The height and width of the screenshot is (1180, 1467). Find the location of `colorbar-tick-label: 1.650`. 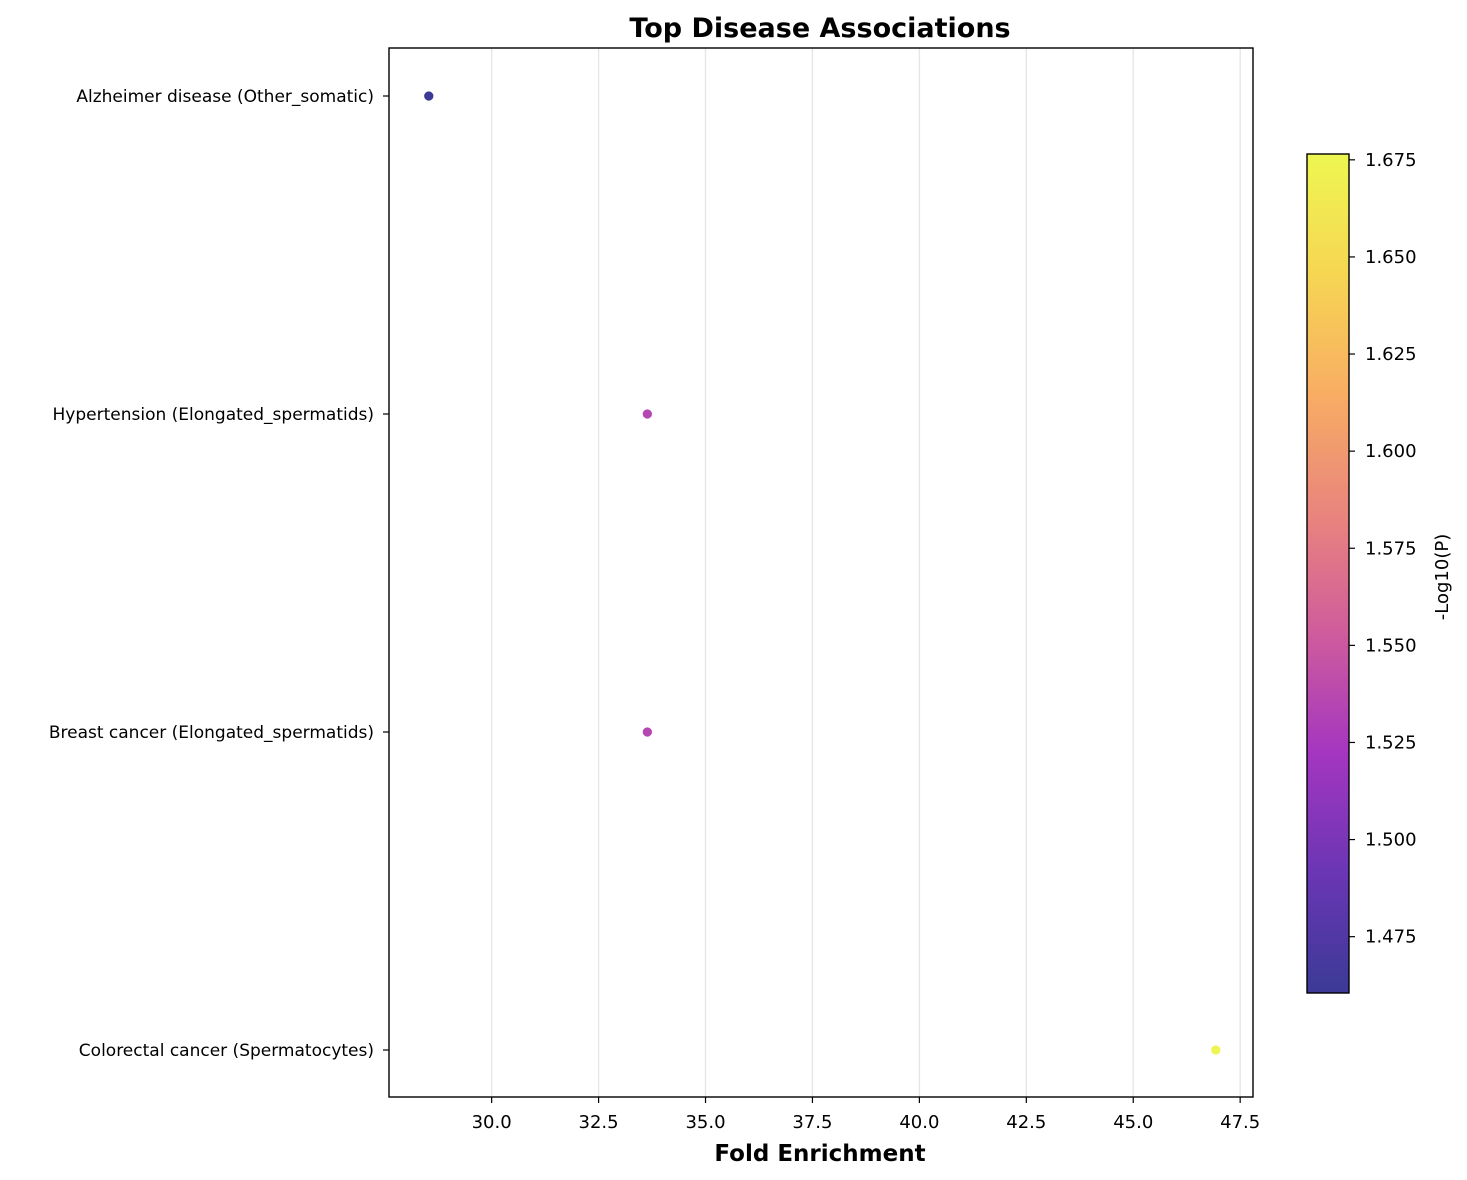

colorbar-tick-label: 1.650 is located at coordinates (1391, 257).